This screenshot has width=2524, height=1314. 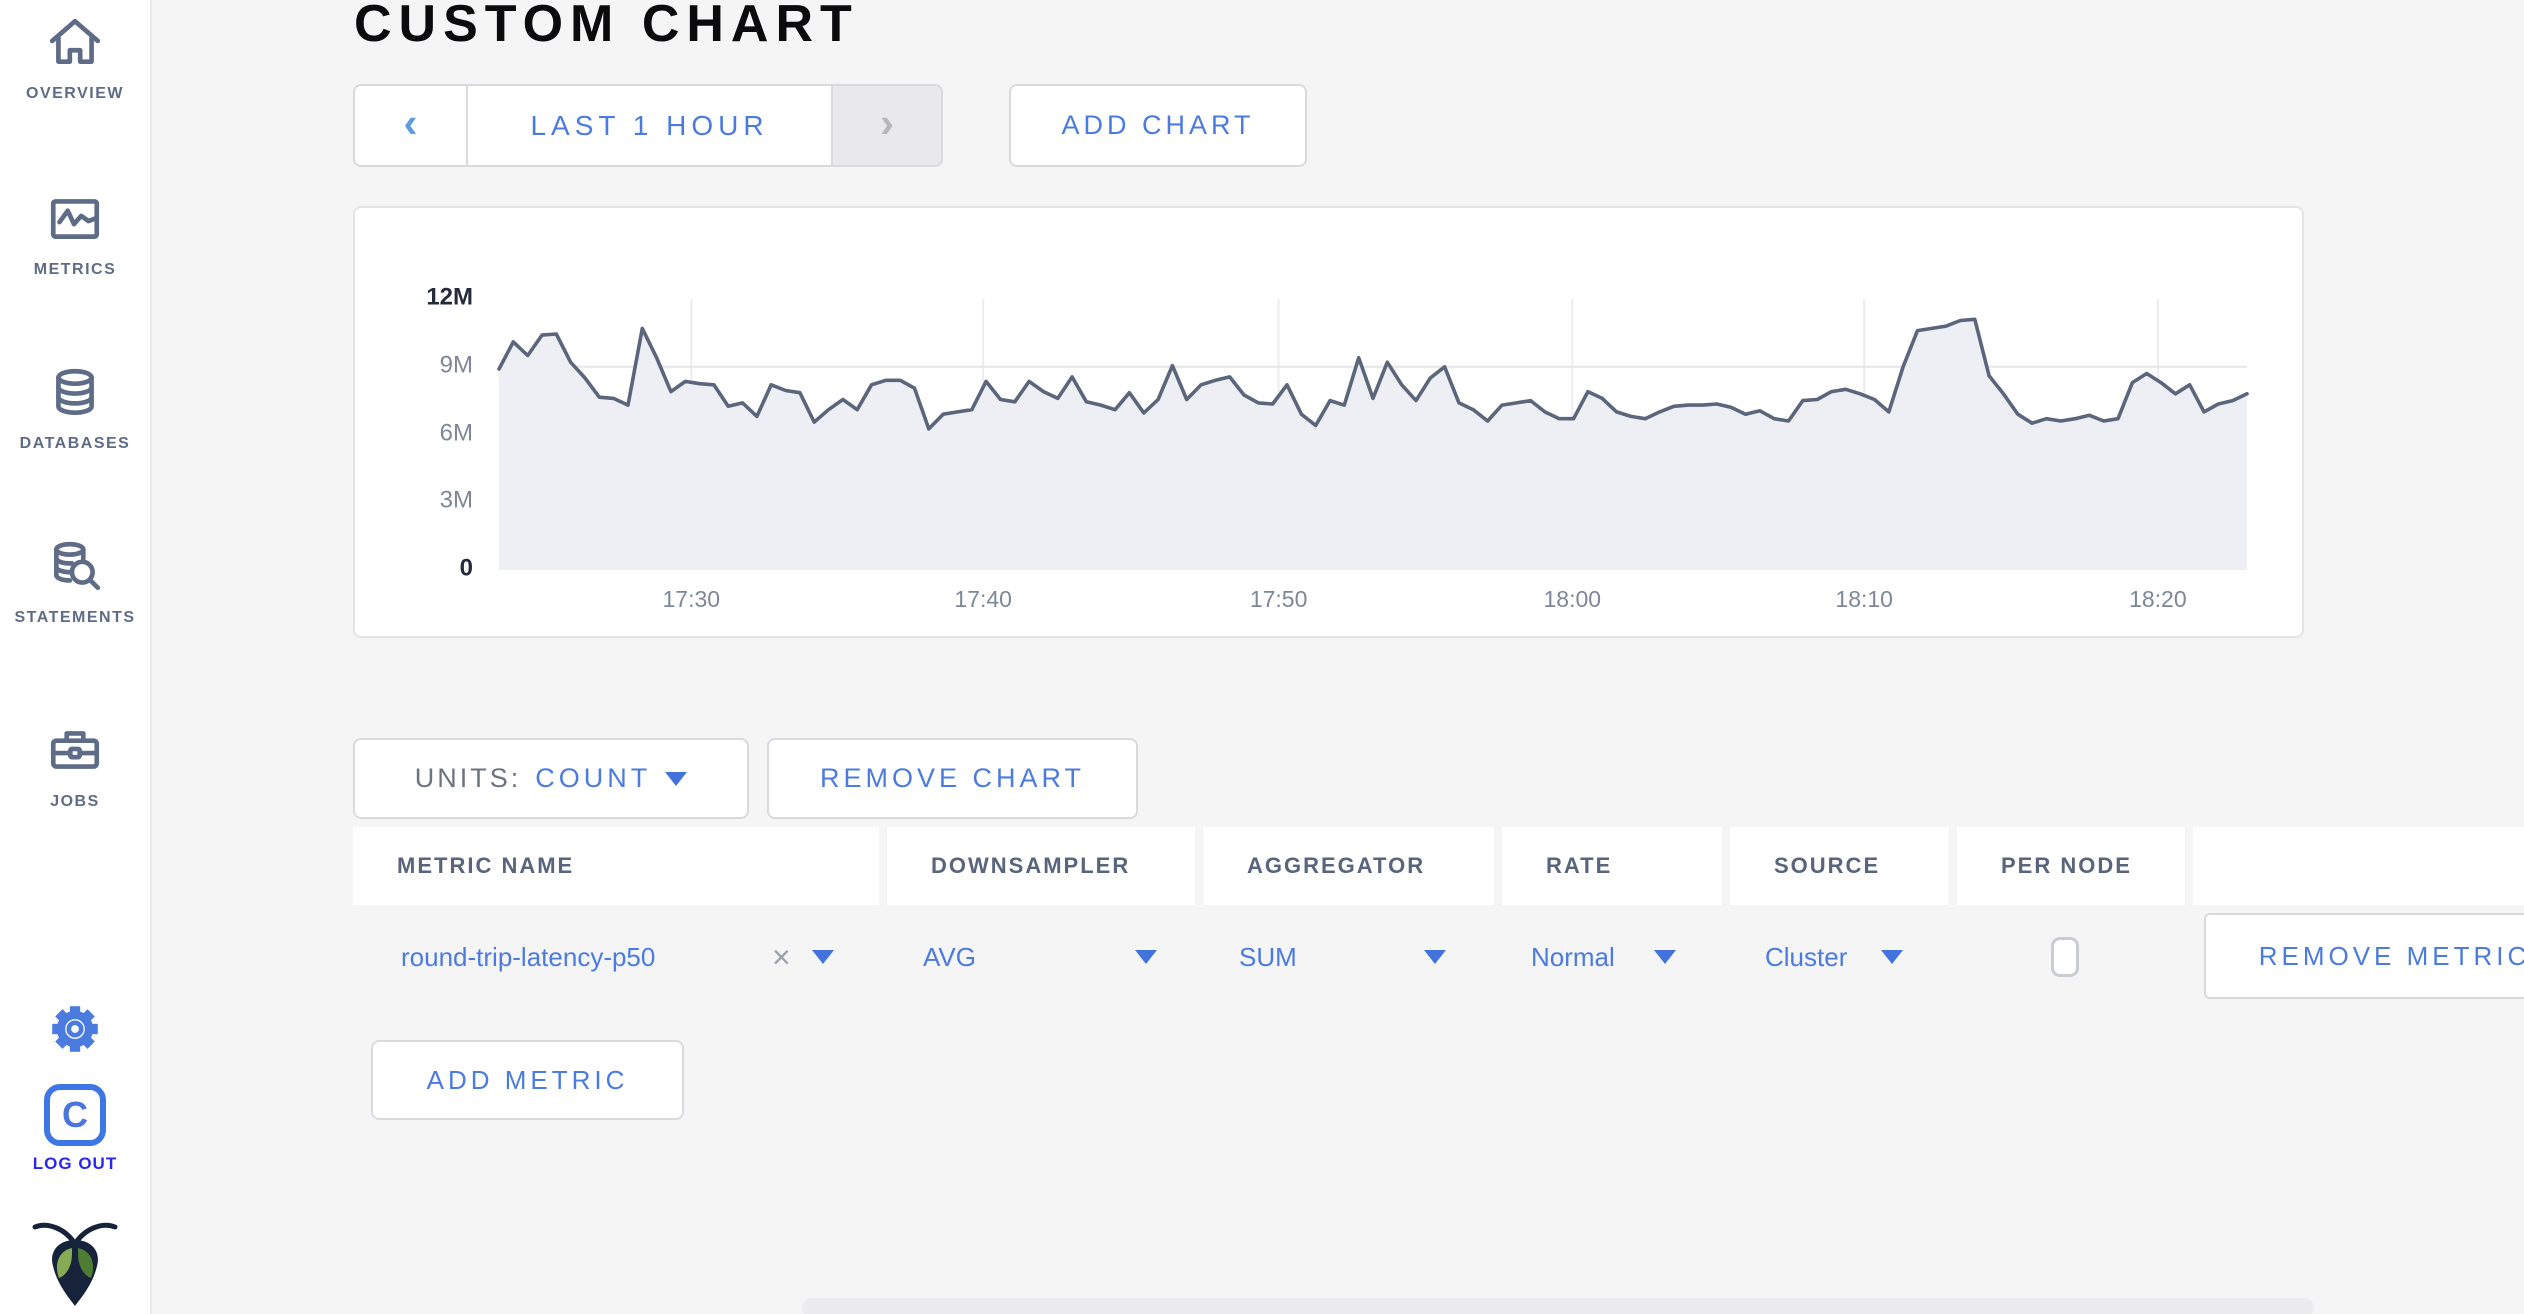 What do you see at coordinates (433, 433) in the screenshot?
I see `chart-y-axis-labels: 0 3M 6M 9M 12M` at bounding box center [433, 433].